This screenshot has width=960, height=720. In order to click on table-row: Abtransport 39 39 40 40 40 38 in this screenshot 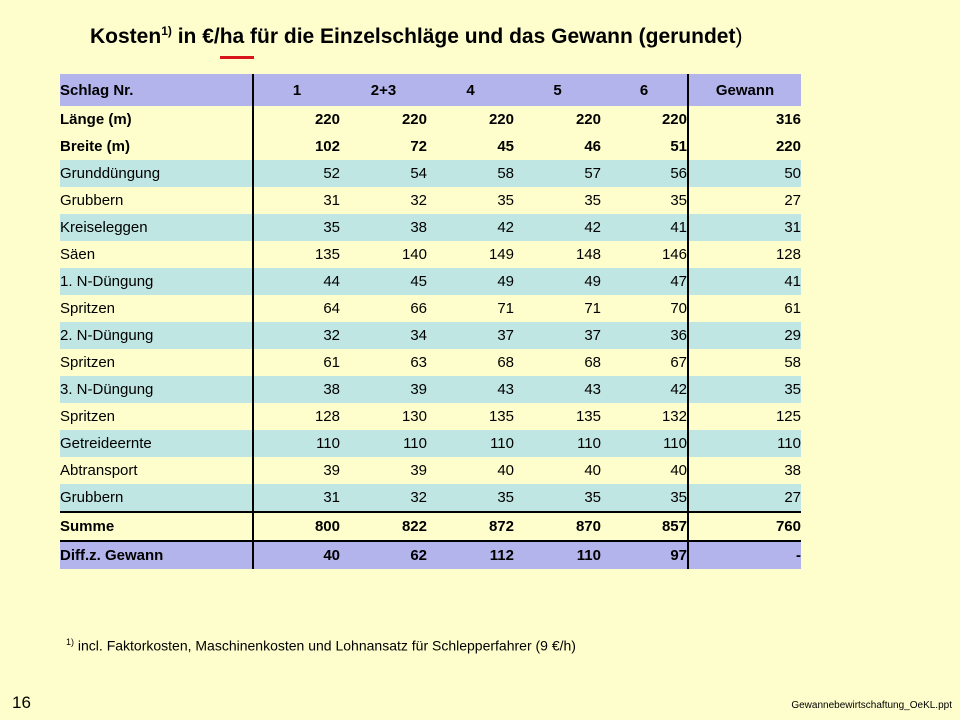, I will do `click(430, 470)`.